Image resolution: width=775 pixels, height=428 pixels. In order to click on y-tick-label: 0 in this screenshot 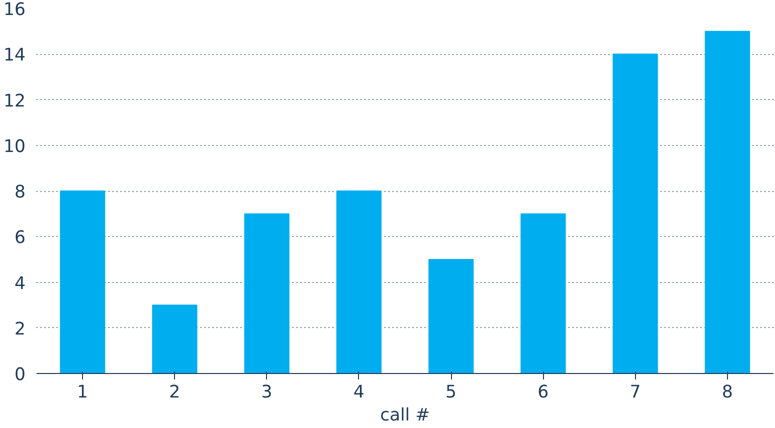, I will do `click(20, 375)`.